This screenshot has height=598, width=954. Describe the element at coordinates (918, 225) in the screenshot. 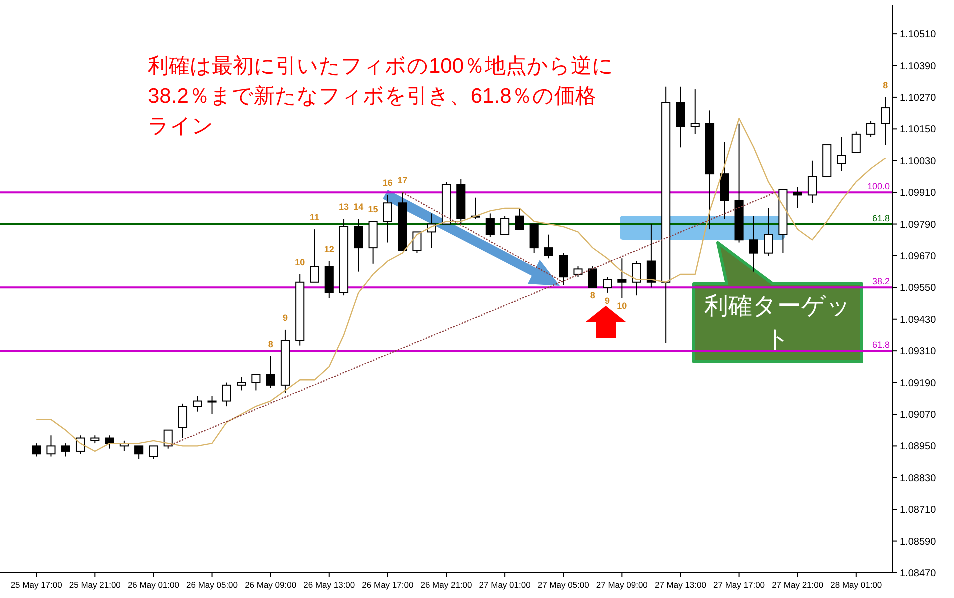

I see `y-tick-label: 1.09790` at that location.